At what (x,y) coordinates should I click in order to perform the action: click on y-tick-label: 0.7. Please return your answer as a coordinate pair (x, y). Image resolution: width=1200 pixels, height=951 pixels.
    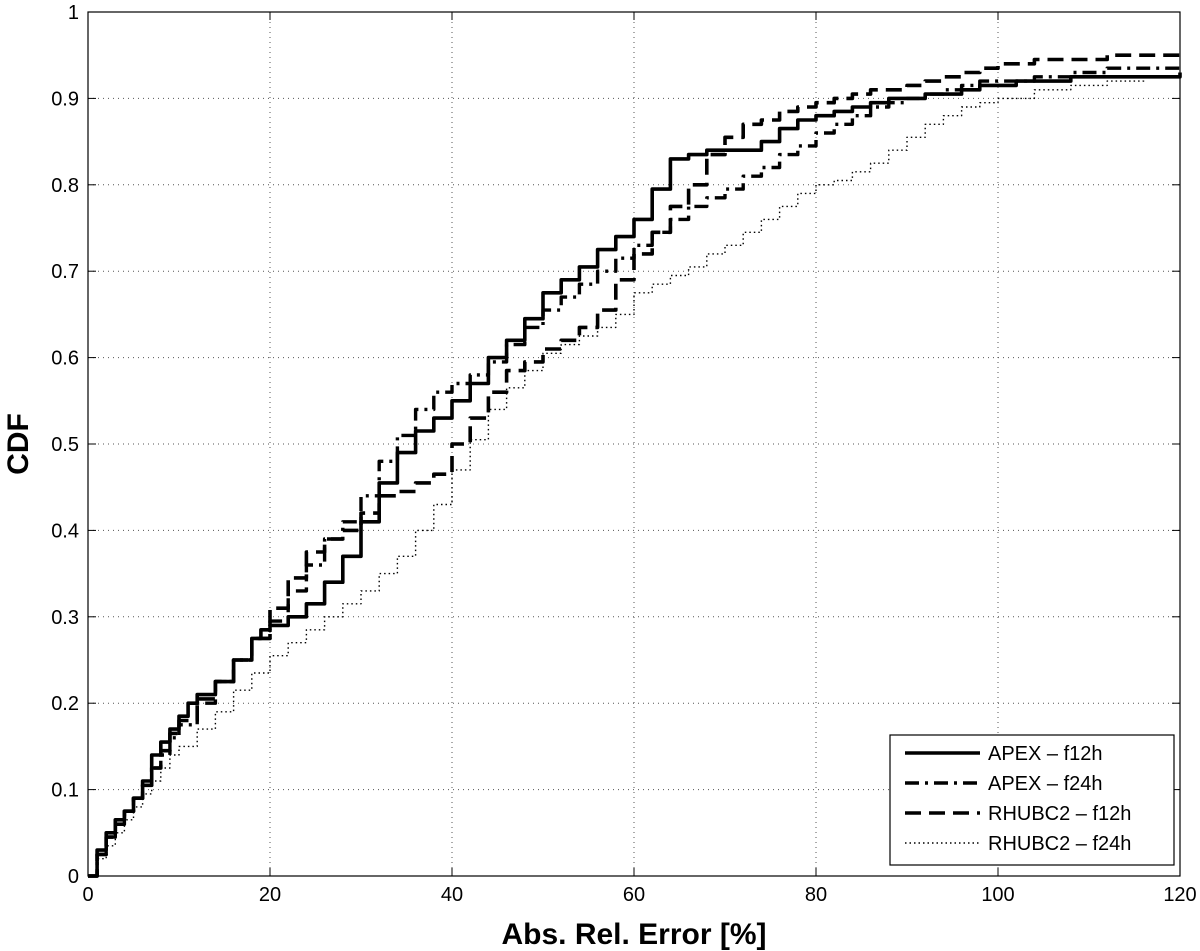
    Looking at the image, I should click on (65, 272).